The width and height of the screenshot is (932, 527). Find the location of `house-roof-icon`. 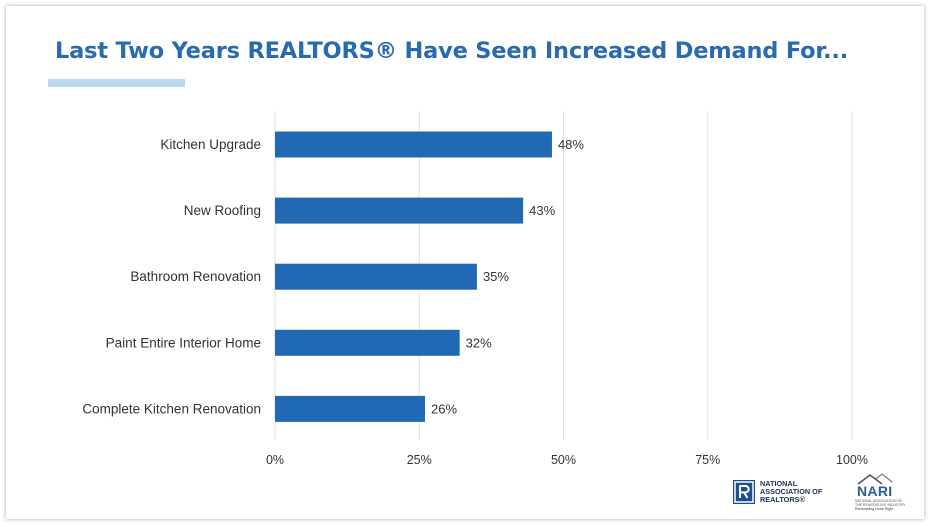

house-roof-icon is located at coordinates (875, 479).